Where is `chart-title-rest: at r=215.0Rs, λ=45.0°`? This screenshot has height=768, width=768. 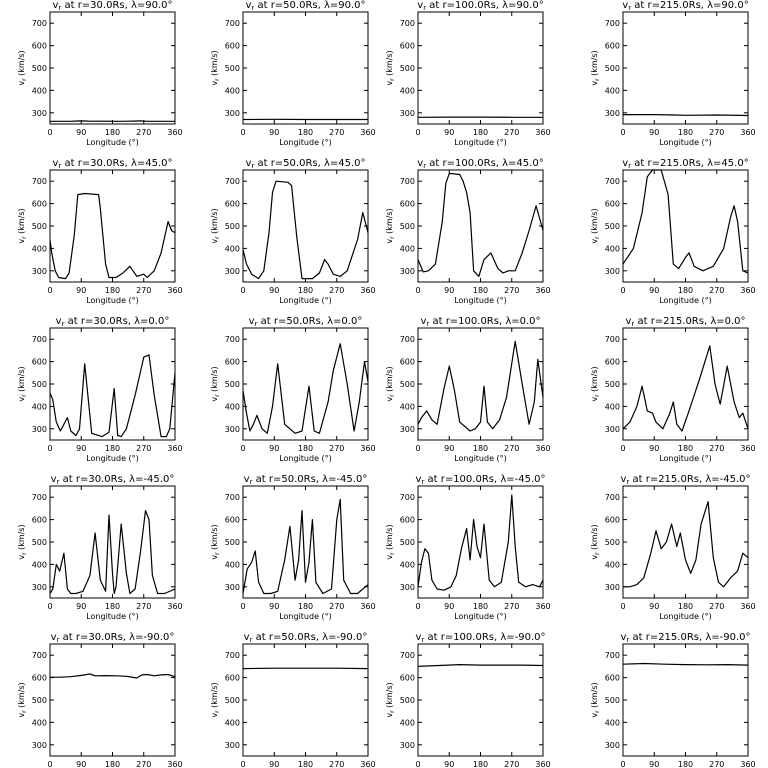
chart-title-rest: at r=215.0Rs, λ=45.0° is located at coordinates (690, 163).